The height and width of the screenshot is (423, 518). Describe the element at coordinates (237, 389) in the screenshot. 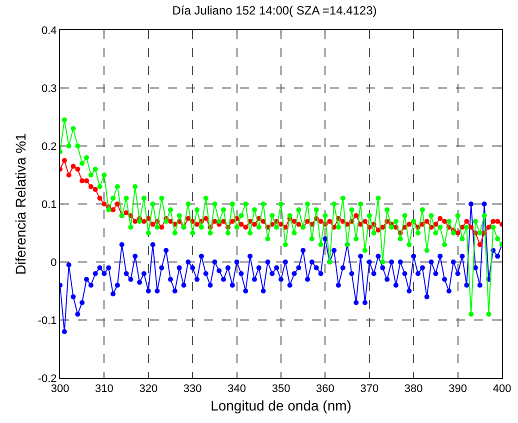

I see `x-tick-label: 340` at that location.